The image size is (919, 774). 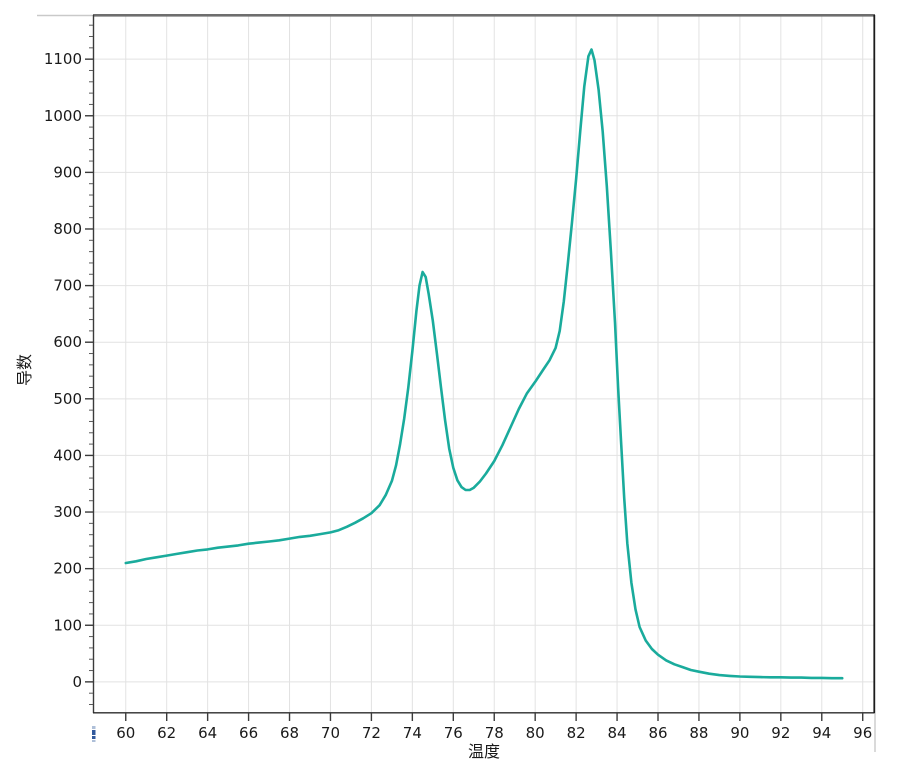 What do you see at coordinates (862, 733) in the screenshot?
I see `svg-text: 96` at bounding box center [862, 733].